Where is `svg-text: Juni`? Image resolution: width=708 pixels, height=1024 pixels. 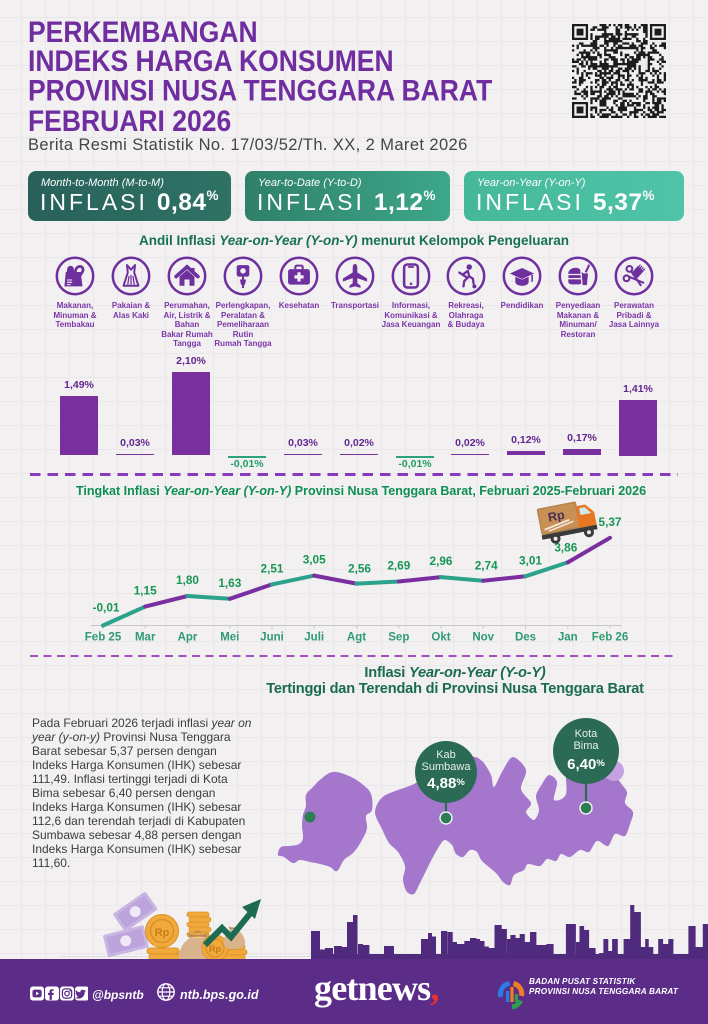 svg-text: Juni is located at coordinates (272, 638).